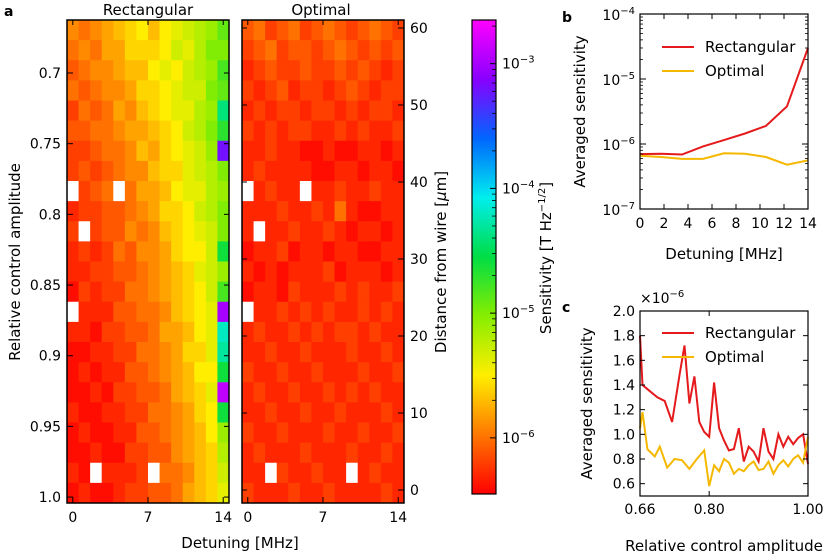  I want to click on chart-b-xtick-label: 4, so click(688, 224).